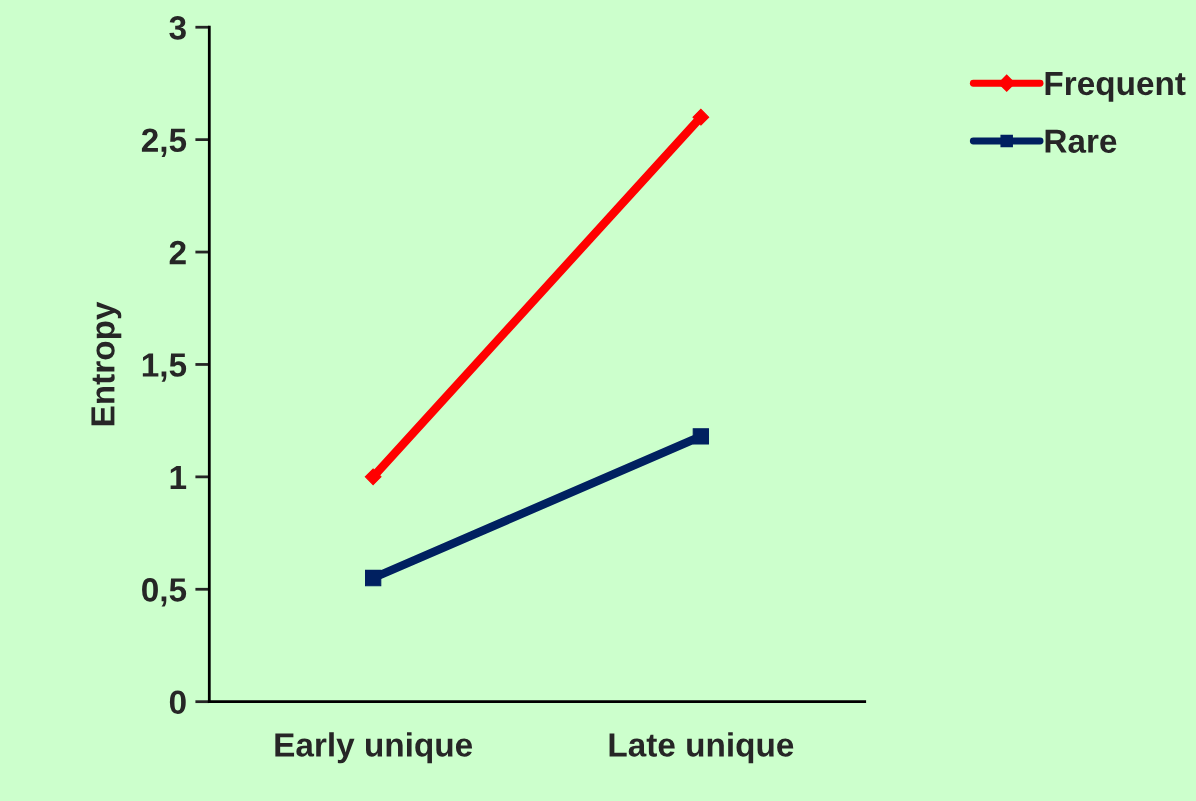 The width and height of the screenshot is (1196, 801). Describe the element at coordinates (164, 367) in the screenshot. I see `y-tick-label: 1,5` at that location.